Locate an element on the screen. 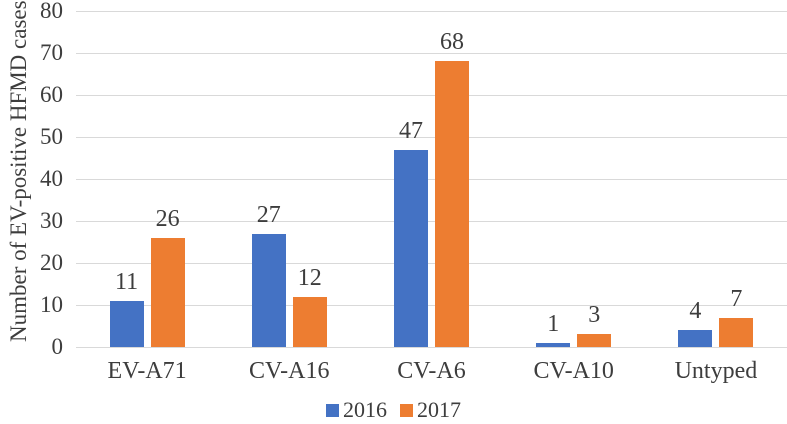 The width and height of the screenshot is (787, 424). x-category-label-CV-A10: CV-A10 is located at coordinates (573, 371).